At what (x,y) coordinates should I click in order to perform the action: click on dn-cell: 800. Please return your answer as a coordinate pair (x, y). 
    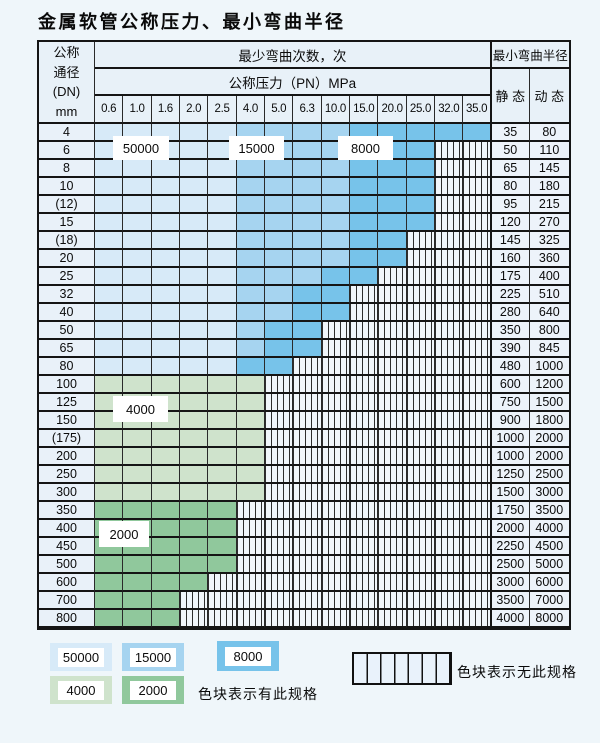
    Looking at the image, I should click on (67, 619).